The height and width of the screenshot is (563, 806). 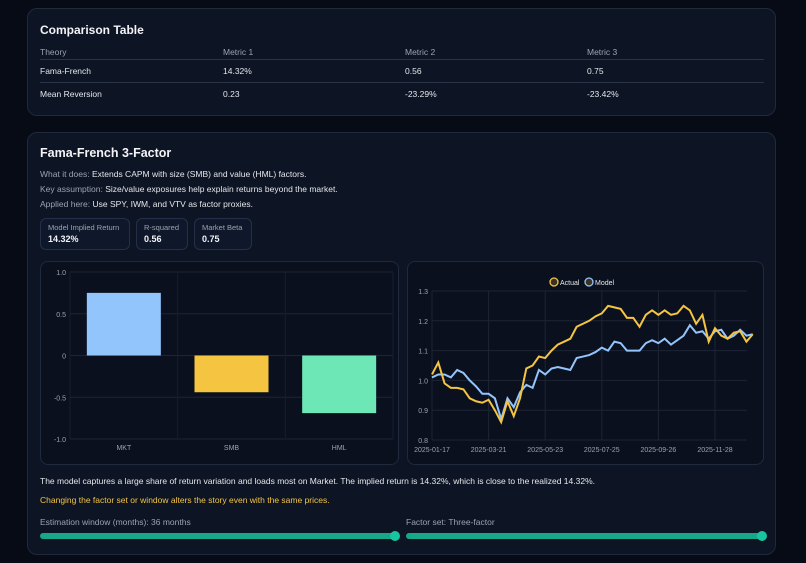 I want to click on cell: 0.75, so click(x=675, y=71).